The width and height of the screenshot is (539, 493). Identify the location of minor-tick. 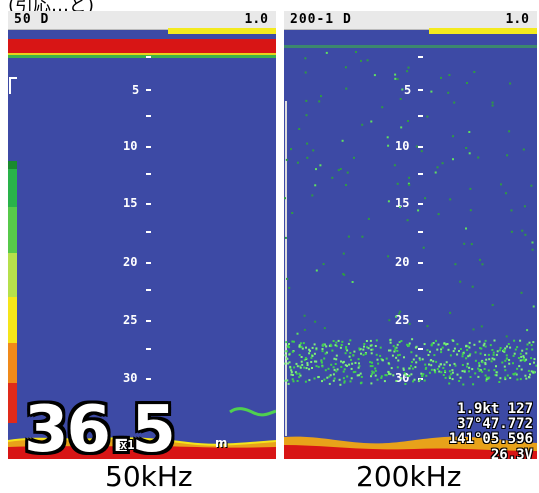
(420, 290).